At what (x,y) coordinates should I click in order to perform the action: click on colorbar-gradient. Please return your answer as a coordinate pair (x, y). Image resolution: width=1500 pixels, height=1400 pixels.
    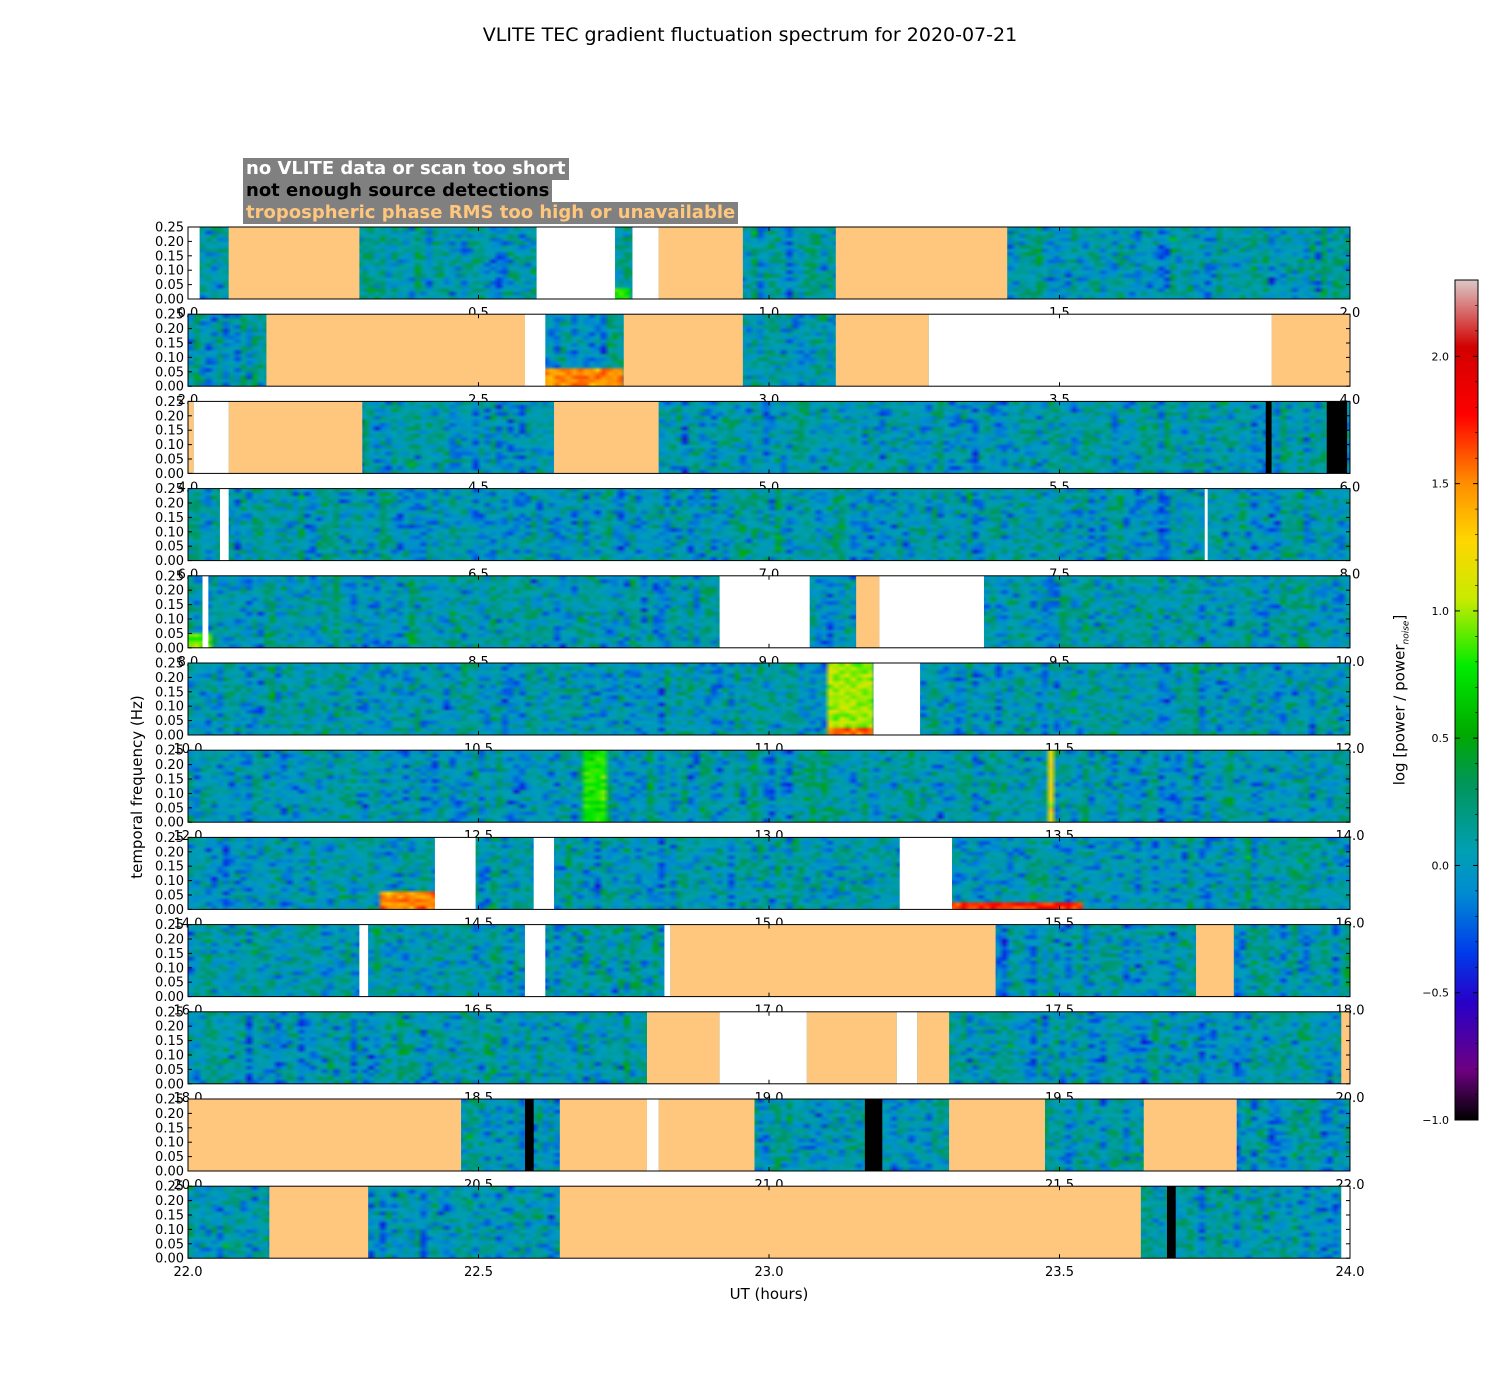
    Looking at the image, I should click on (1466, 700).